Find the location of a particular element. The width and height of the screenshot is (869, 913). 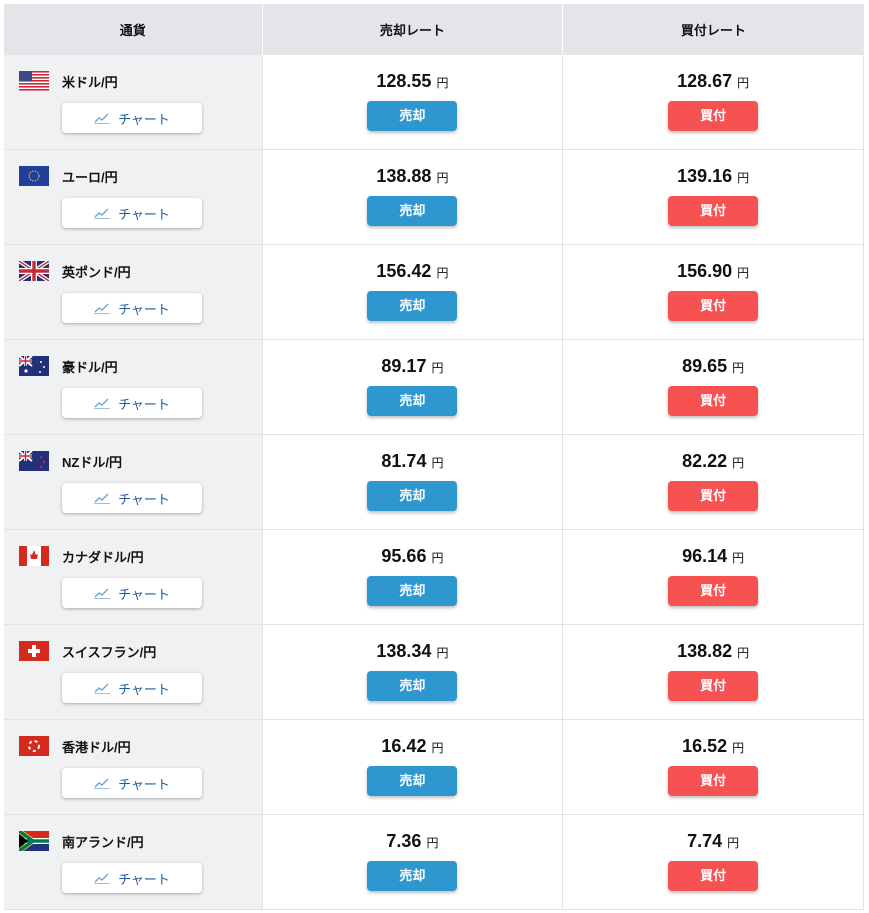

eu-flag-icon is located at coordinates (34, 176).